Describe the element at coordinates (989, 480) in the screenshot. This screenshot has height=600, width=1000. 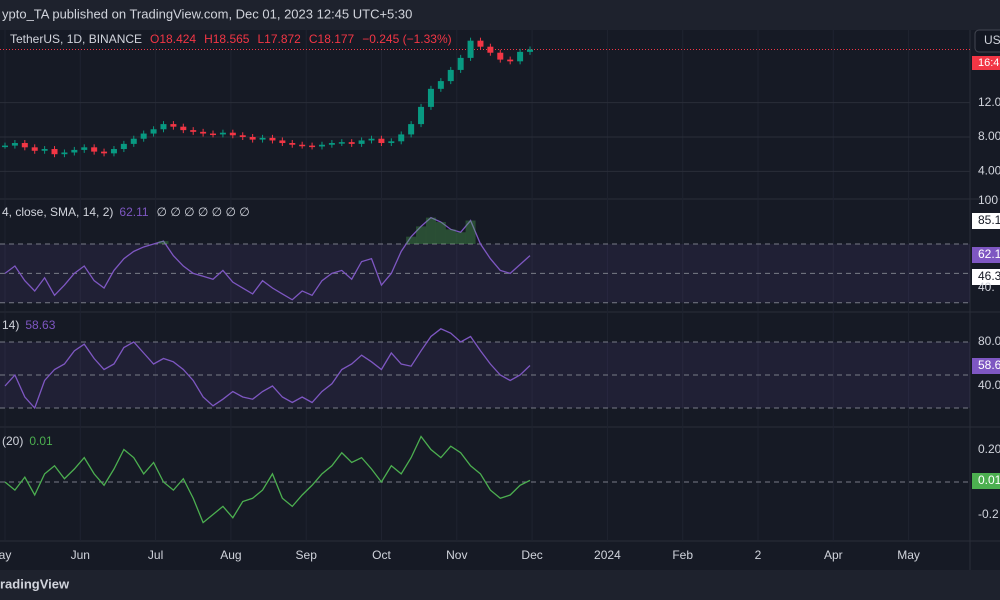
I see `scale-label: 0.01` at that location.